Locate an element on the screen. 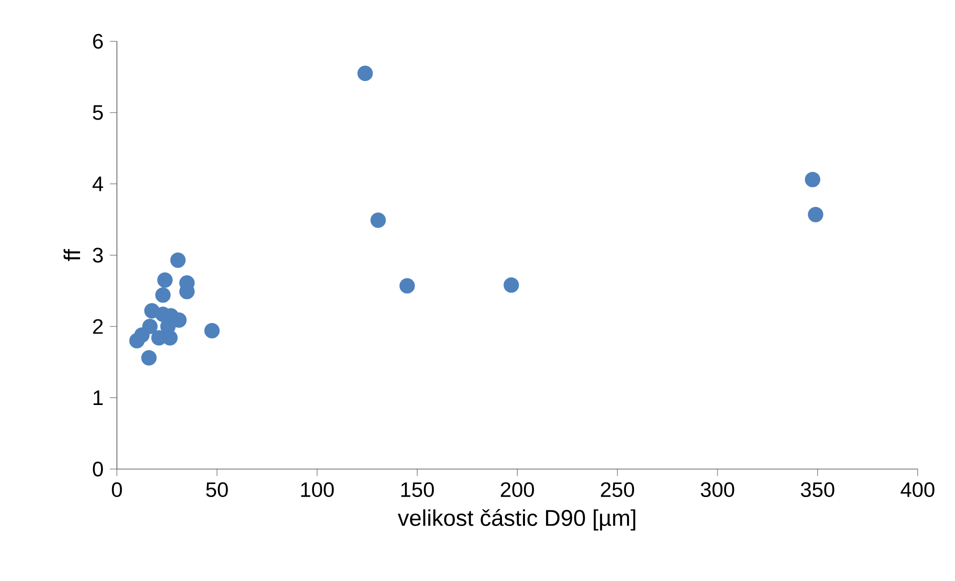 This screenshot has width=955, height=581. y-tick-label: 1 is located at coordinates (98, 397).